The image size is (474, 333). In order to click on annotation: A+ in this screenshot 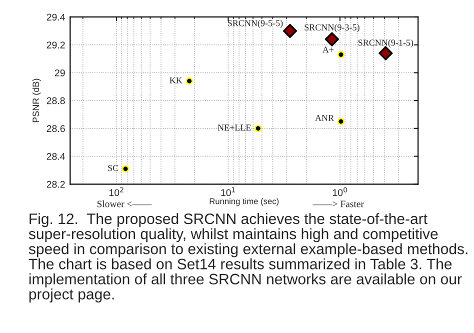, I will do `click(328, 49)`.